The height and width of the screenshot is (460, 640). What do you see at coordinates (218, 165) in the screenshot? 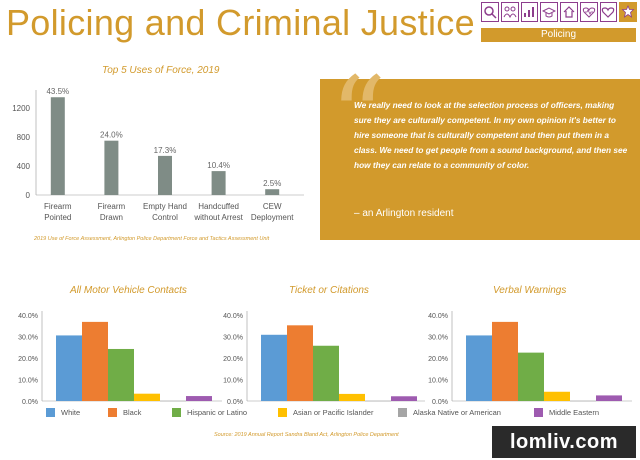
I see `bar-data-label: 10.4%` at bounding box center [218, 165].